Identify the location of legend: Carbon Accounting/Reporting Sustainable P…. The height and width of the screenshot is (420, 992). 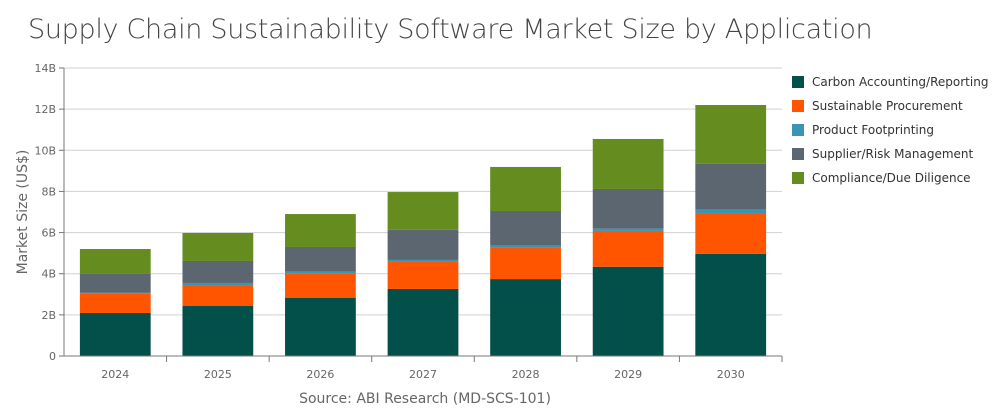
(890, 130).